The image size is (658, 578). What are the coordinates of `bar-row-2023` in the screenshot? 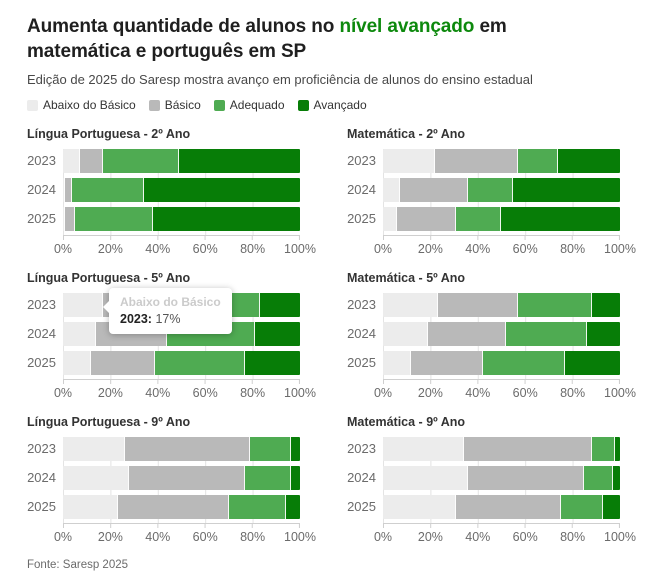 It's located at (501, 161).